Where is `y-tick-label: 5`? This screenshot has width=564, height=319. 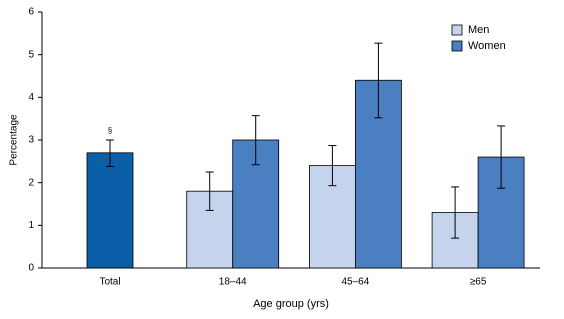
y-tick-label: 5 is located at coordinates (31, 54).